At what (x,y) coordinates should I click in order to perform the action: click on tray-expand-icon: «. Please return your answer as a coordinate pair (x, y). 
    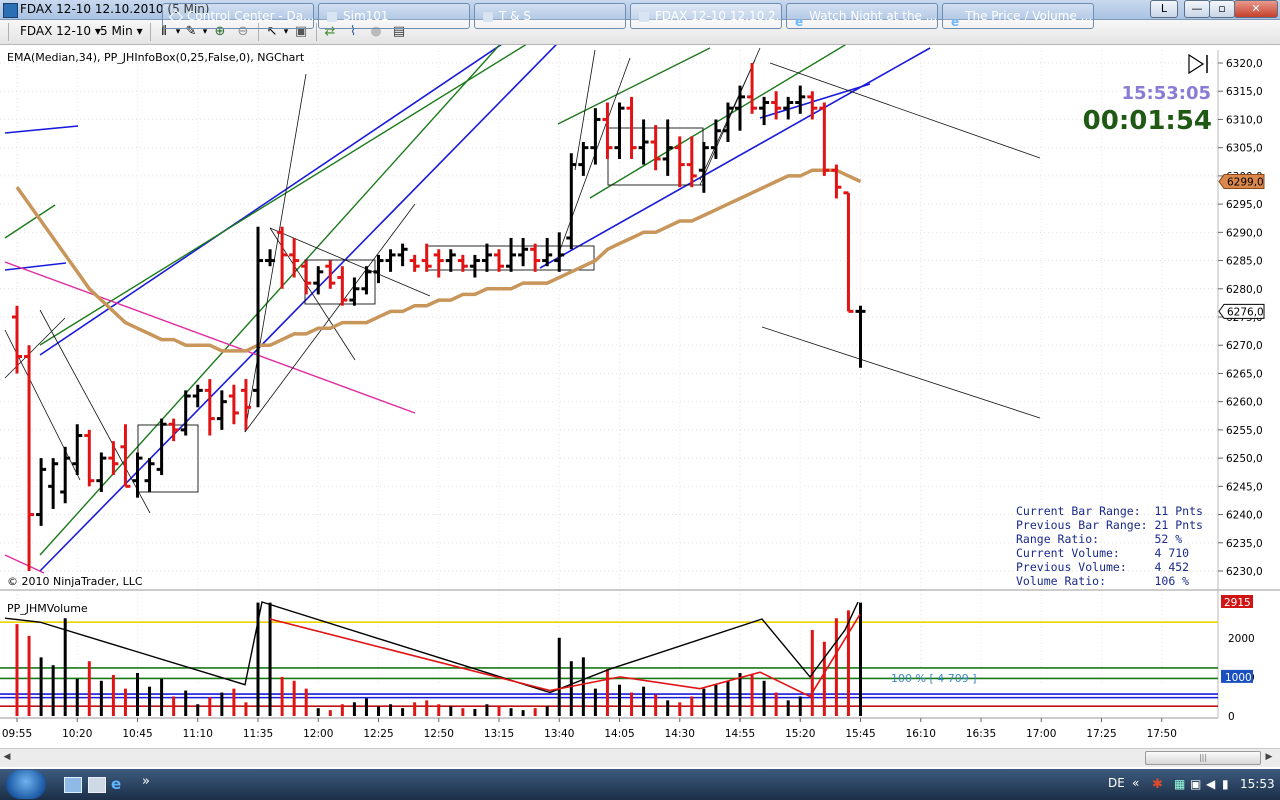
    Looking at the image, I should click on (1136, 783).